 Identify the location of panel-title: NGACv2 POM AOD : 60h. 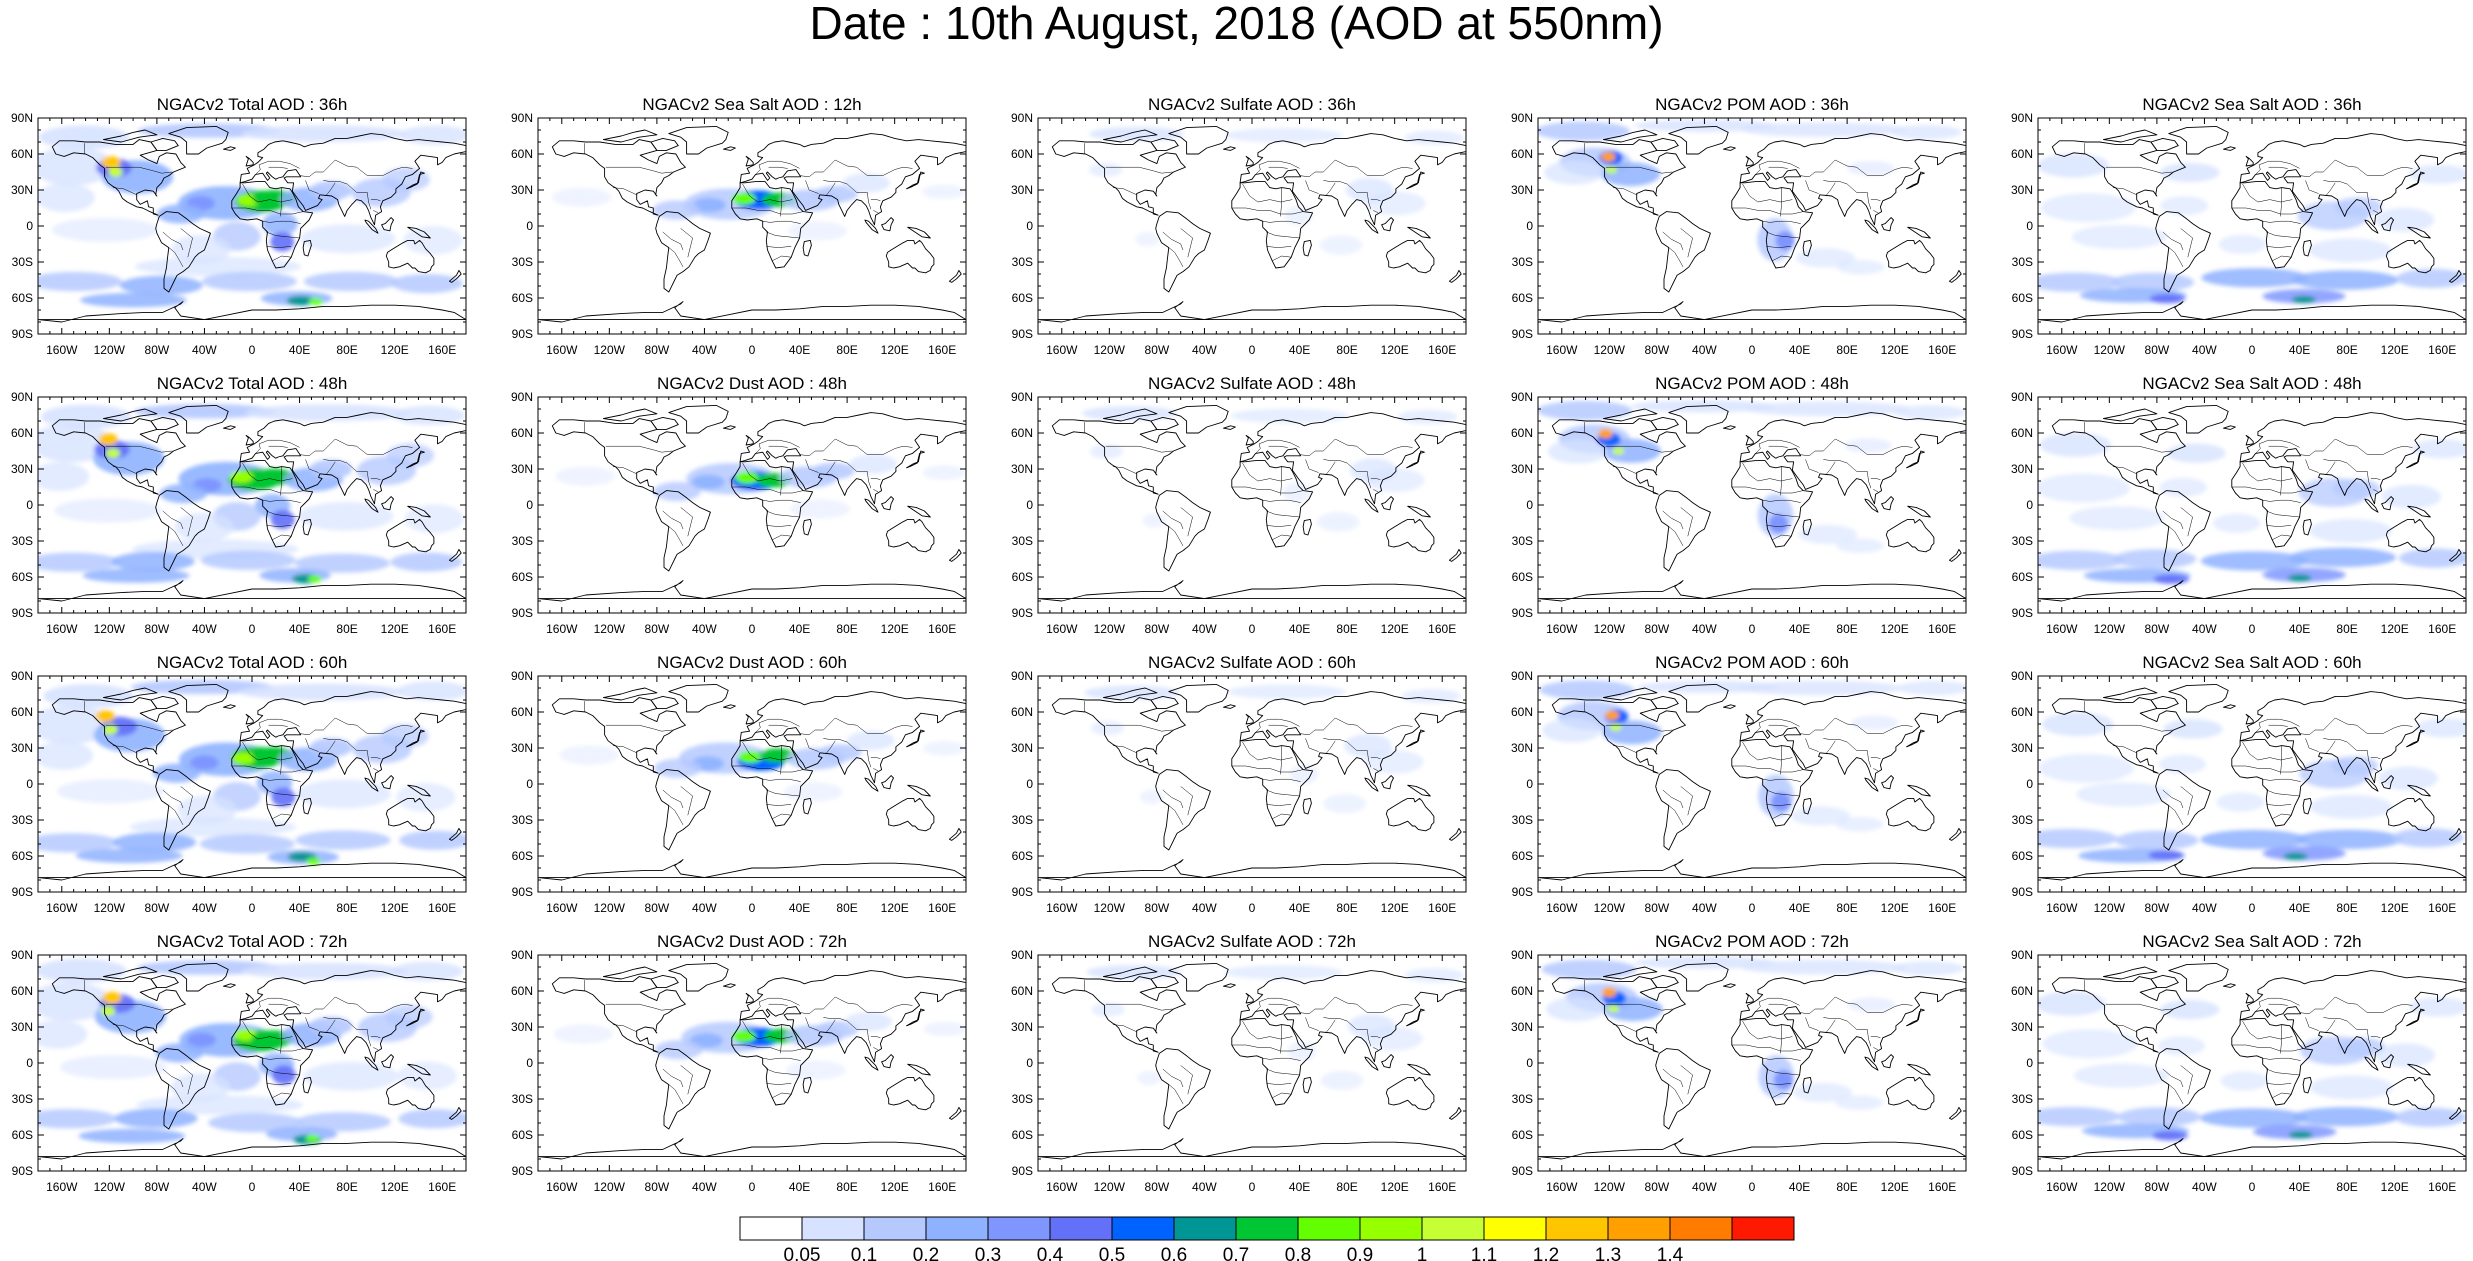
(1752, 662).